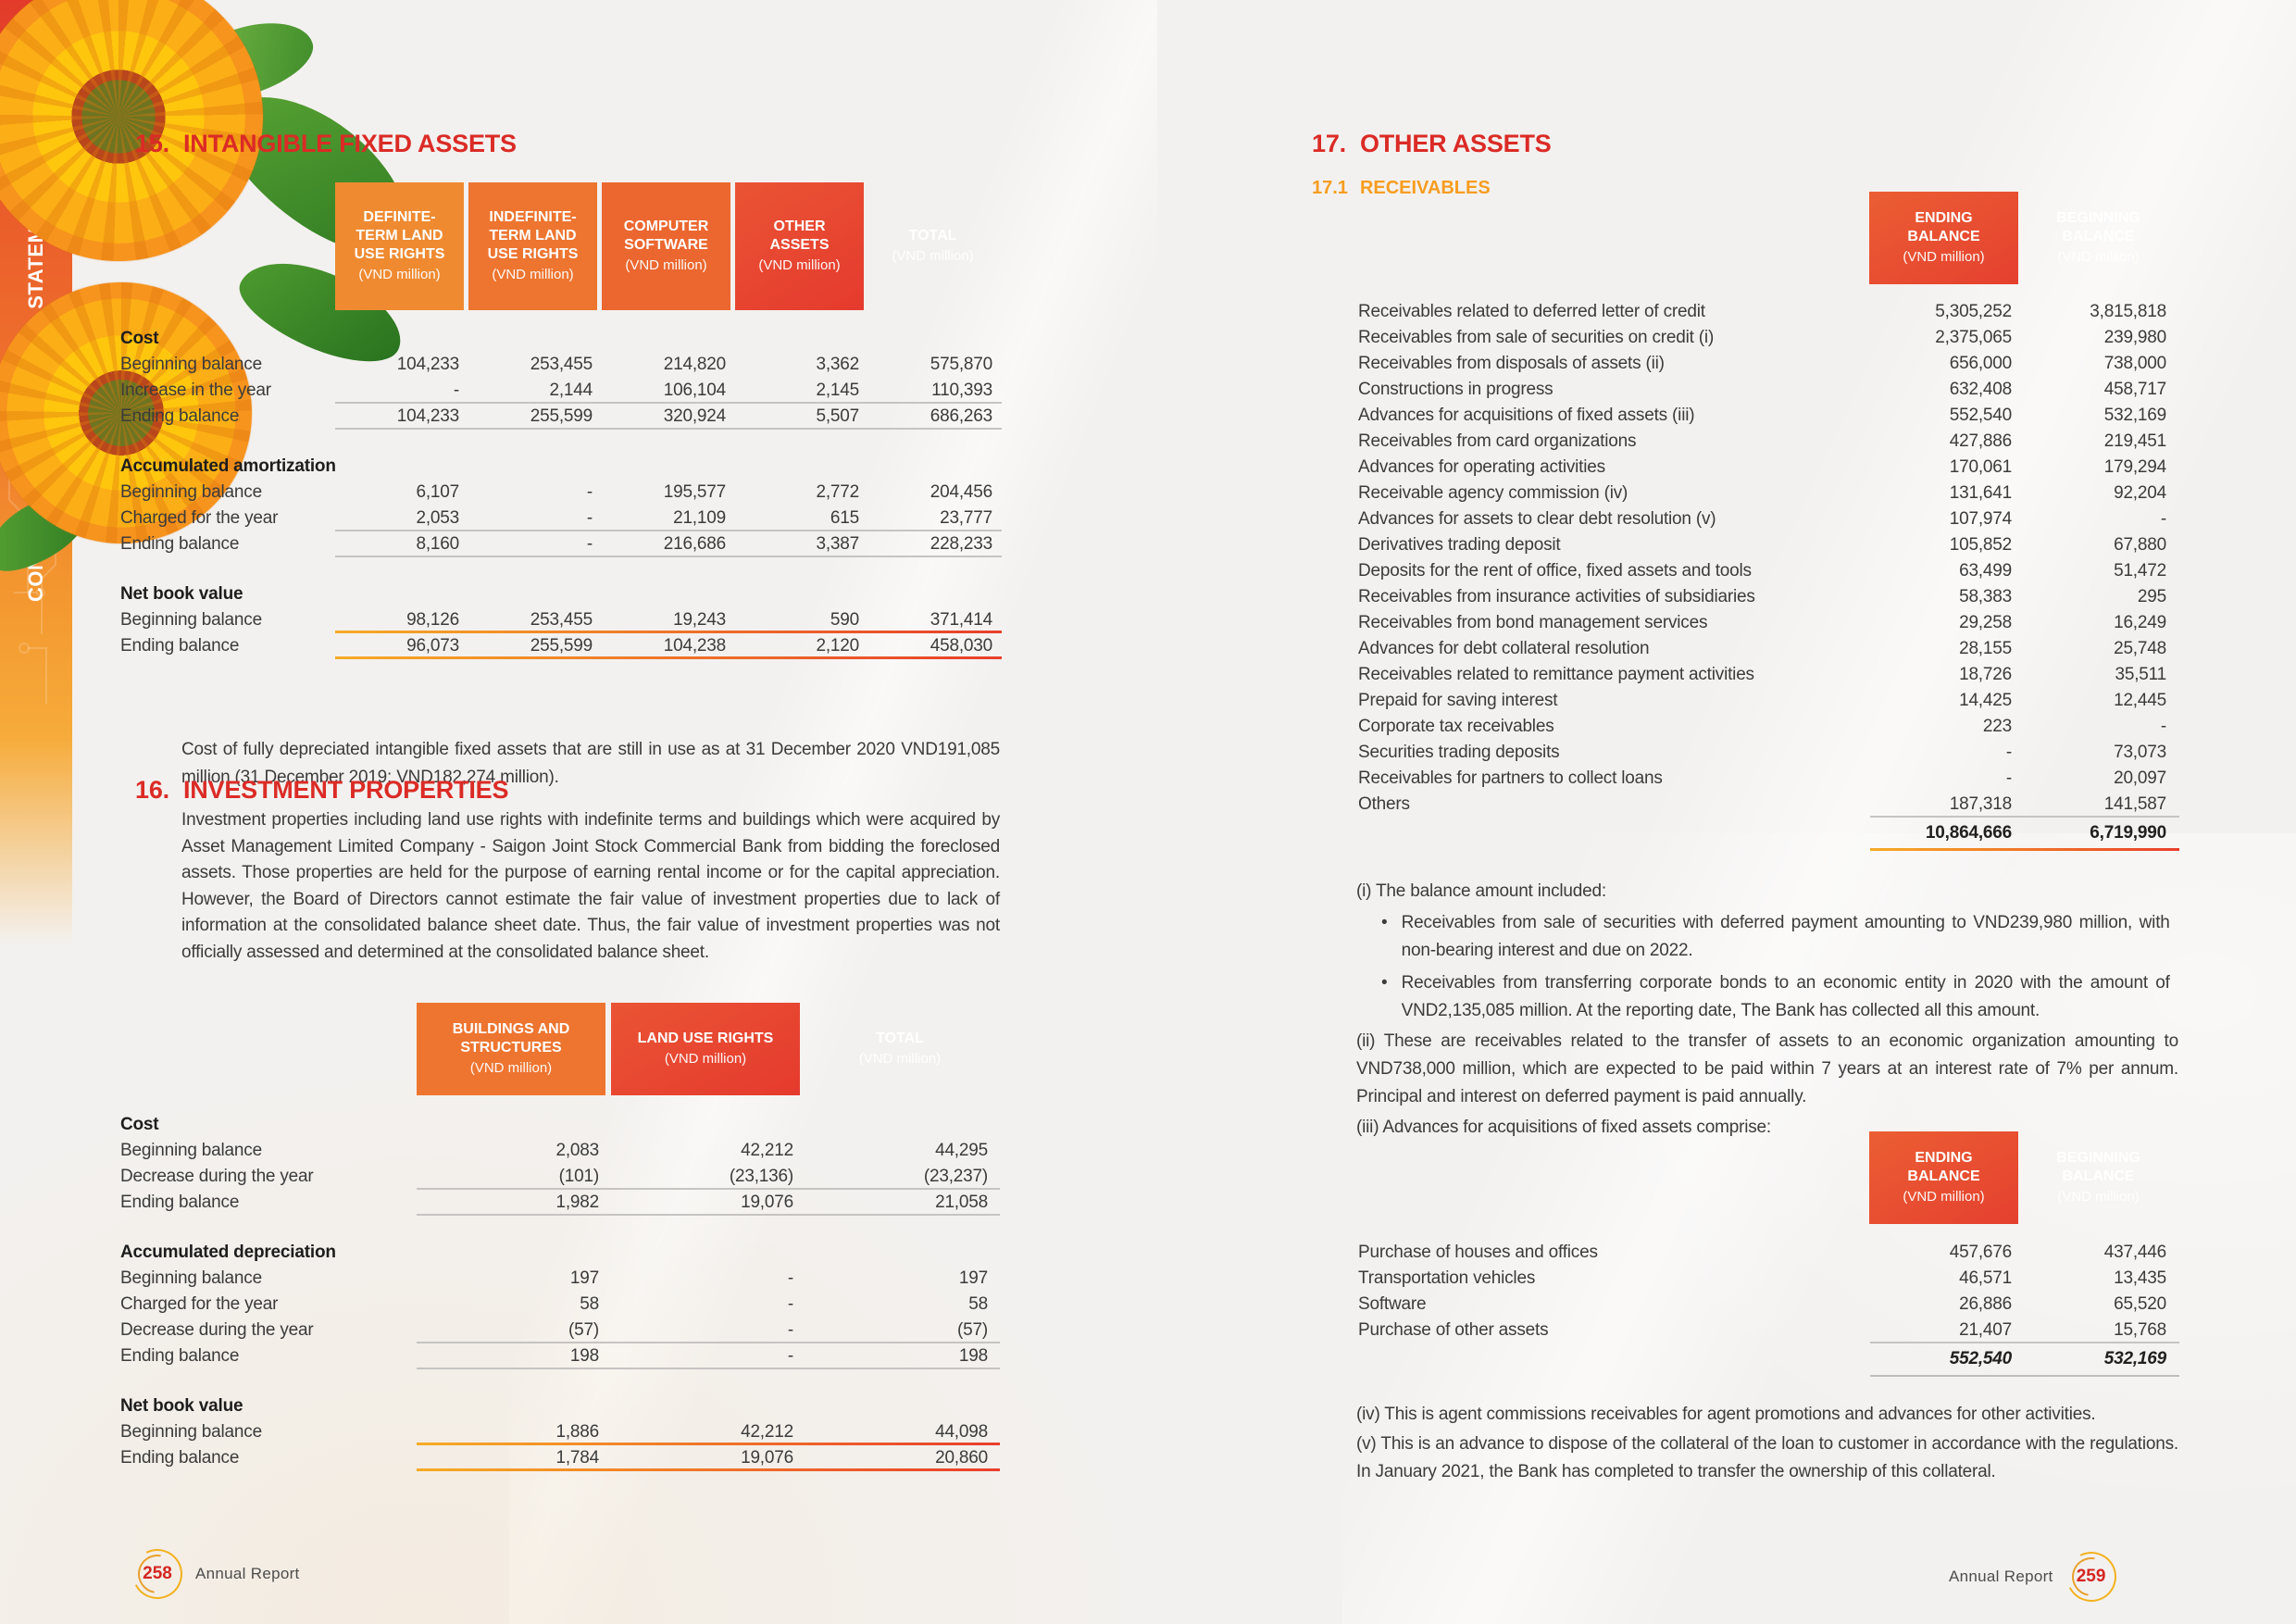 Image resolution: width=2296 pixels, height=1624 pixels. Describe the element at coordinates (2140, 674) in the screenshot. I see `table-cell-value: 35,511` at that location.